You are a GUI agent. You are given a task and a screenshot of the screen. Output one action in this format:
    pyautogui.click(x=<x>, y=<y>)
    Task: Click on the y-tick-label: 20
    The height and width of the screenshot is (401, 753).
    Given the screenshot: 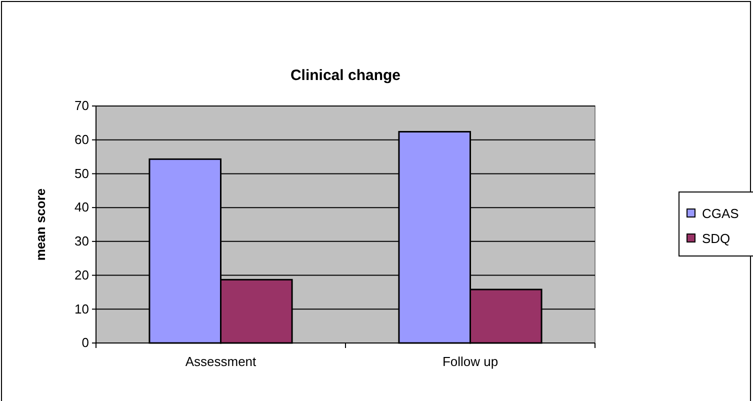 What is the action you would take?
    pyautogui.click(x=81, y=274)
    